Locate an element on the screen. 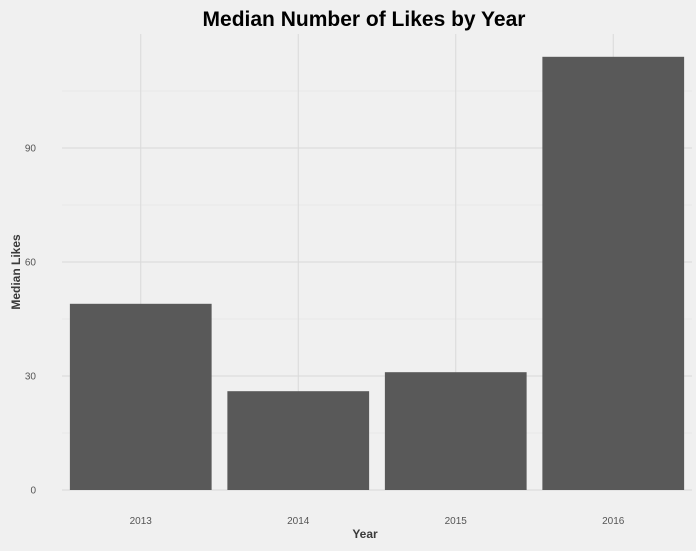 The height and width of the screenshot is (551, 696). y-tick-label: 30 is located at coordinates (31, 377).